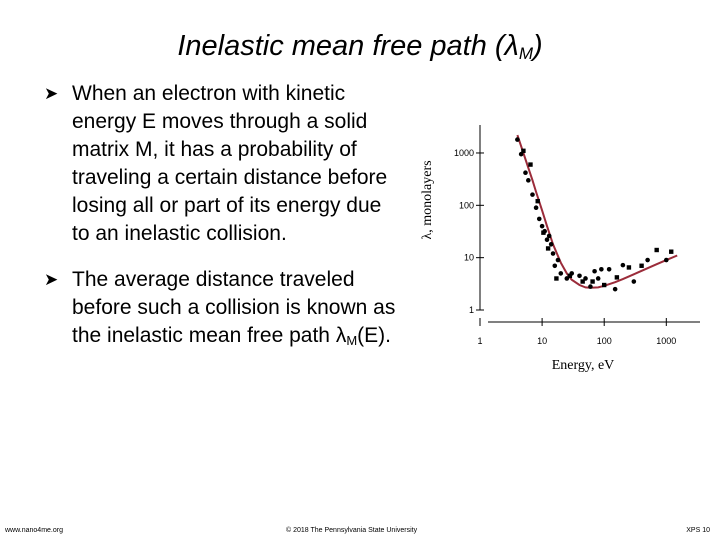 The height and width of the screenshot is (540, 720). Describe the element at coordinates (583, 365) in the screenshot. I see `x-axis-label: Energy, eV` at that location.